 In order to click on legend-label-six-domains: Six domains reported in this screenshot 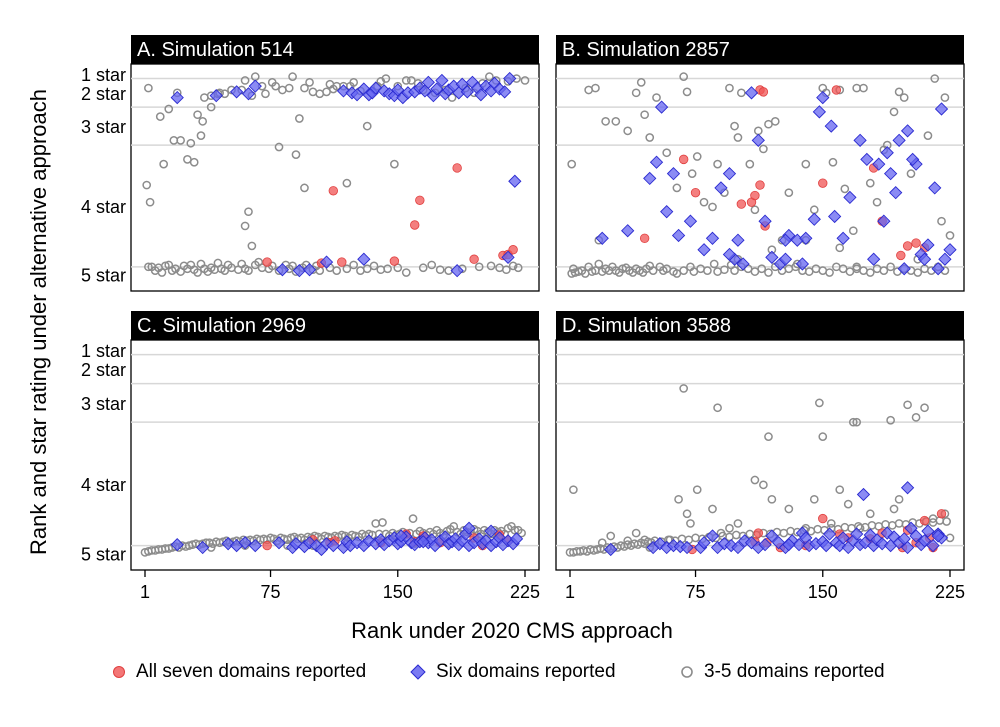, I will do `click(526, 671)`.